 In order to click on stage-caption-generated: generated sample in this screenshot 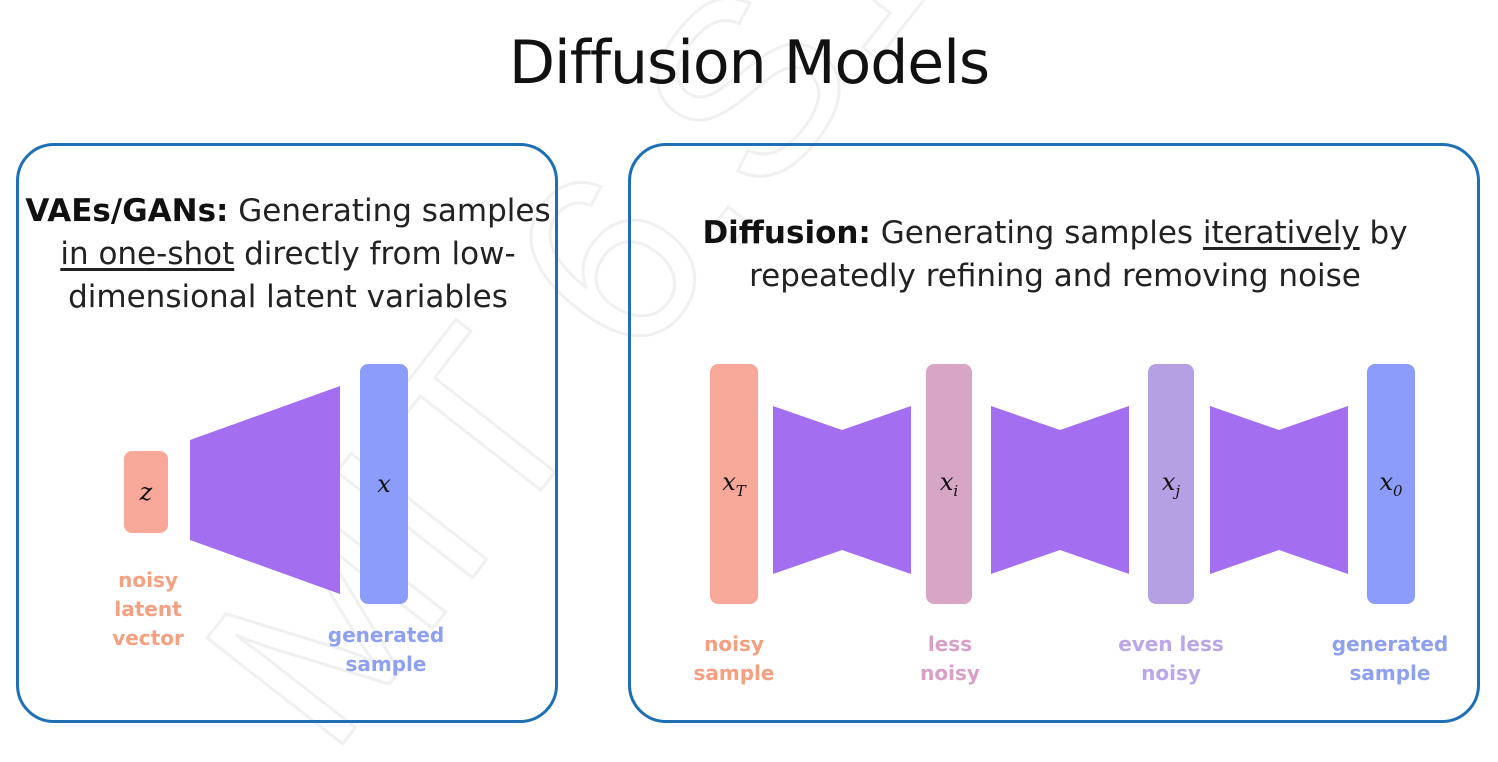, I will do `click(1390, 658)`.